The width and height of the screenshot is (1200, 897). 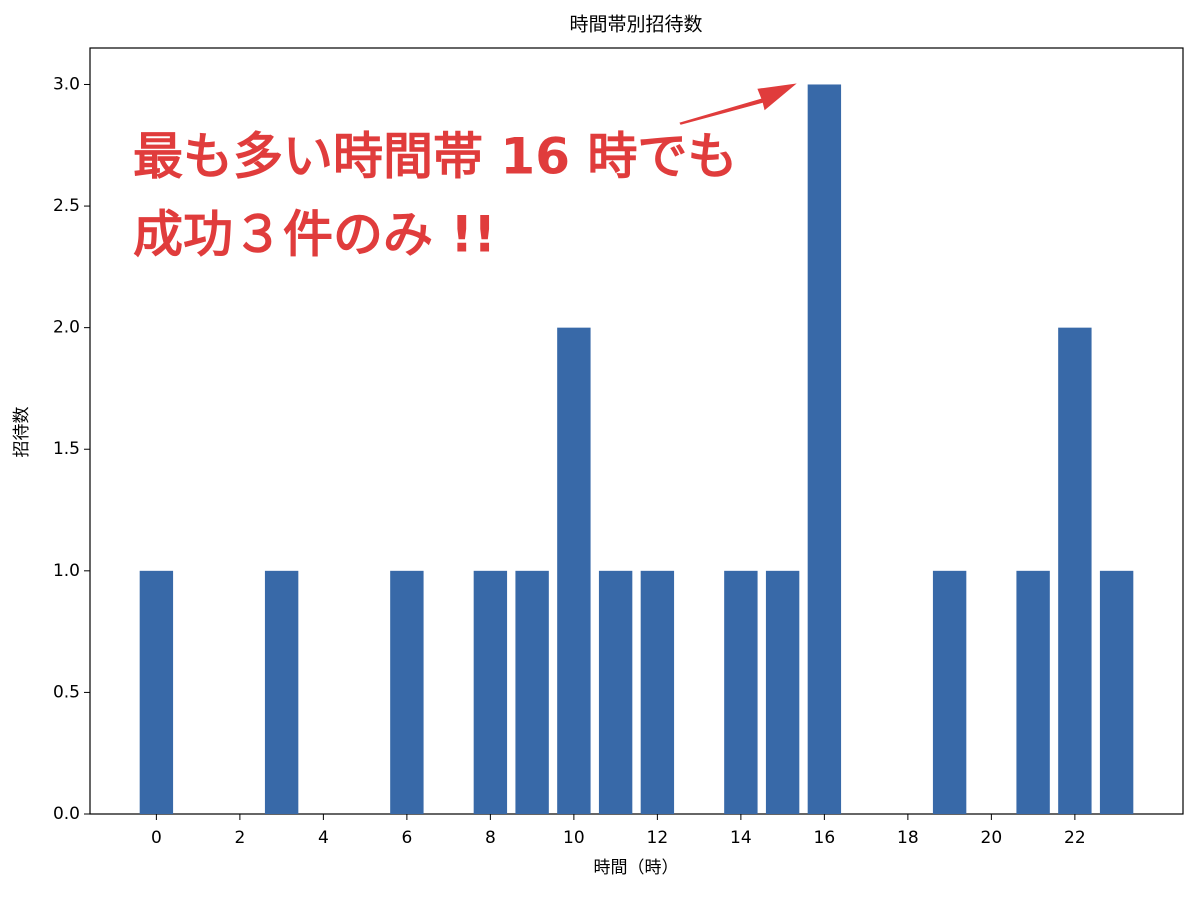 I want to click on x-tick-label: 16, so click(x=825, y=838).